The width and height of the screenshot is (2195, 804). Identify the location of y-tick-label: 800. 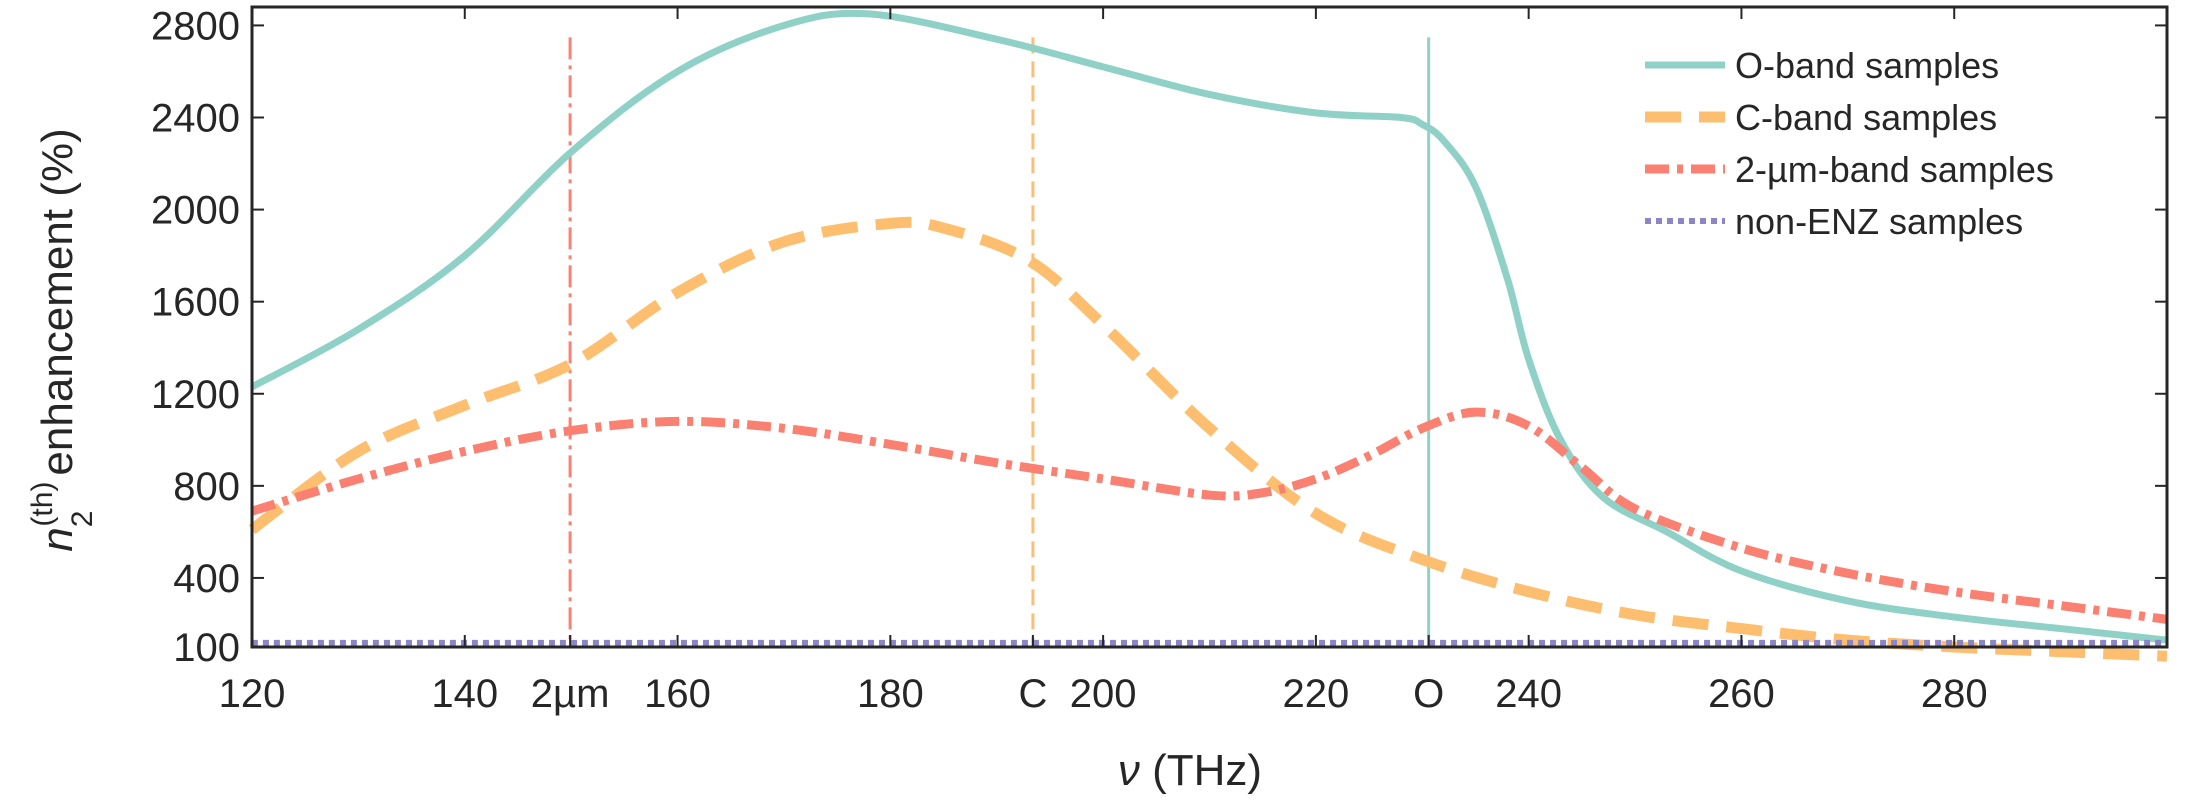
(206, 487).